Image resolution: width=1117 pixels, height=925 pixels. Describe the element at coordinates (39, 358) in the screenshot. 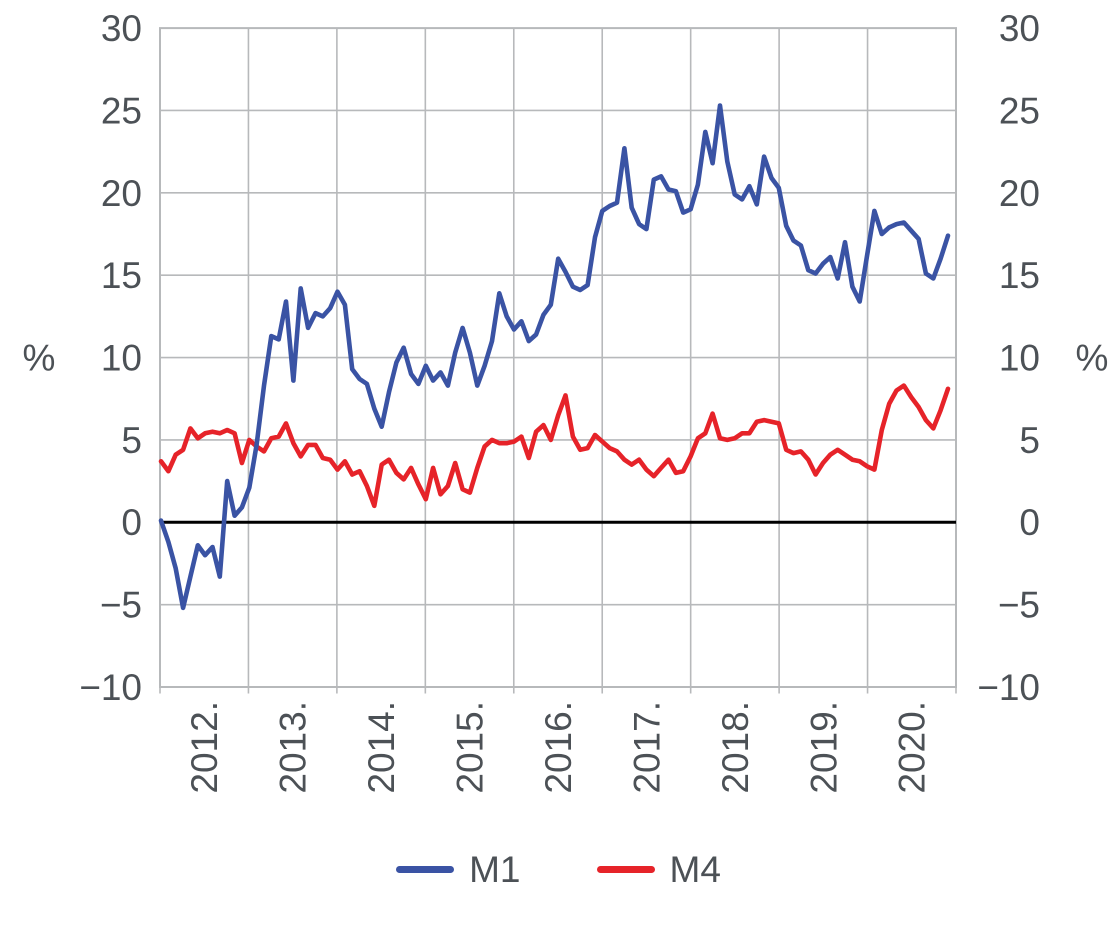

I see `y-axis-unit-left: %` at that location.